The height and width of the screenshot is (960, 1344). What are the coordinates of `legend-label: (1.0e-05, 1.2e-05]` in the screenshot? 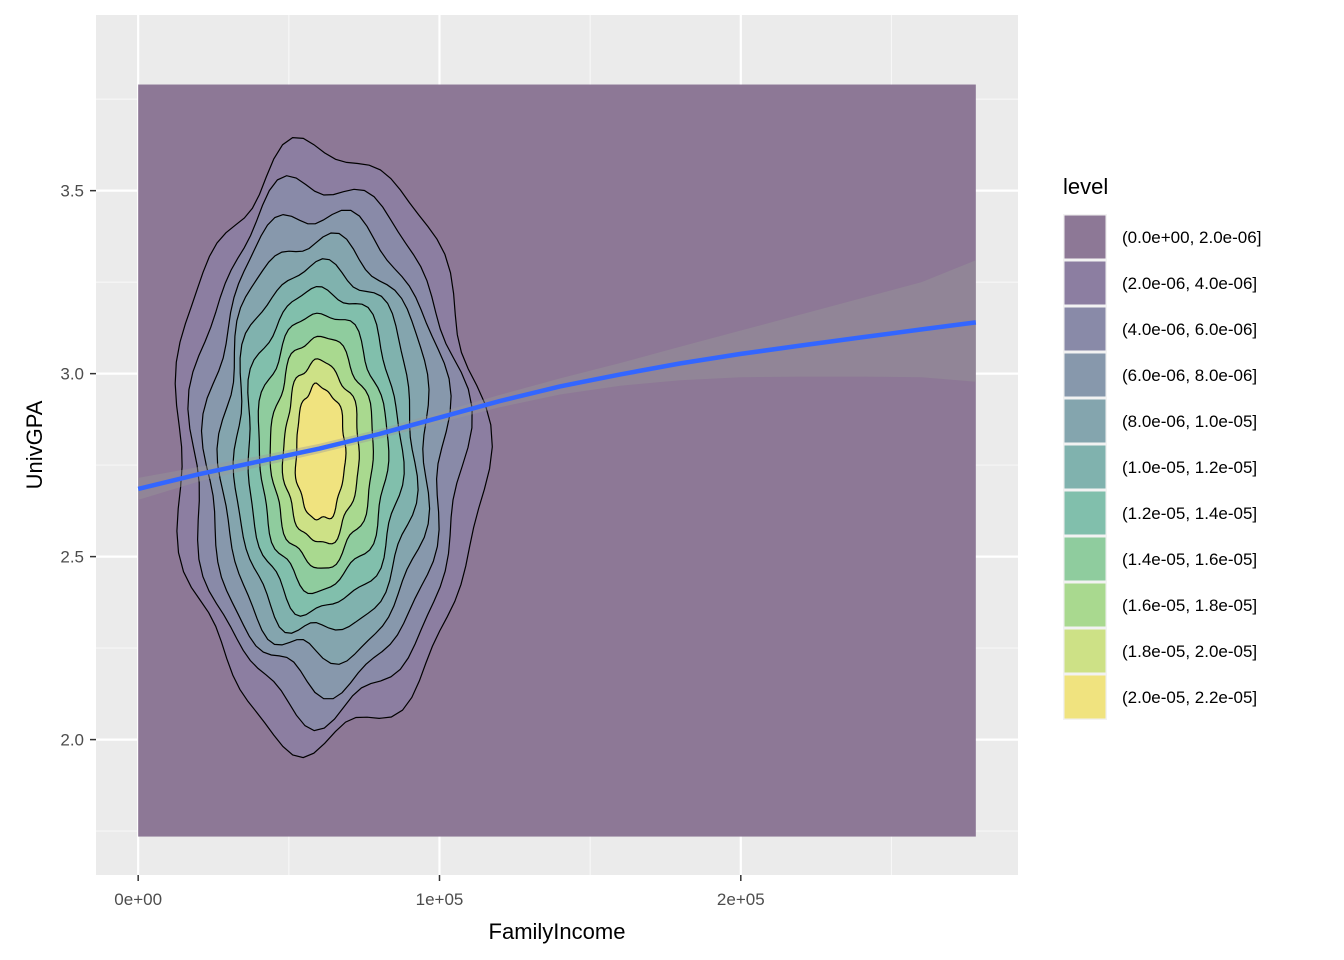 It's located at (1189, 467).